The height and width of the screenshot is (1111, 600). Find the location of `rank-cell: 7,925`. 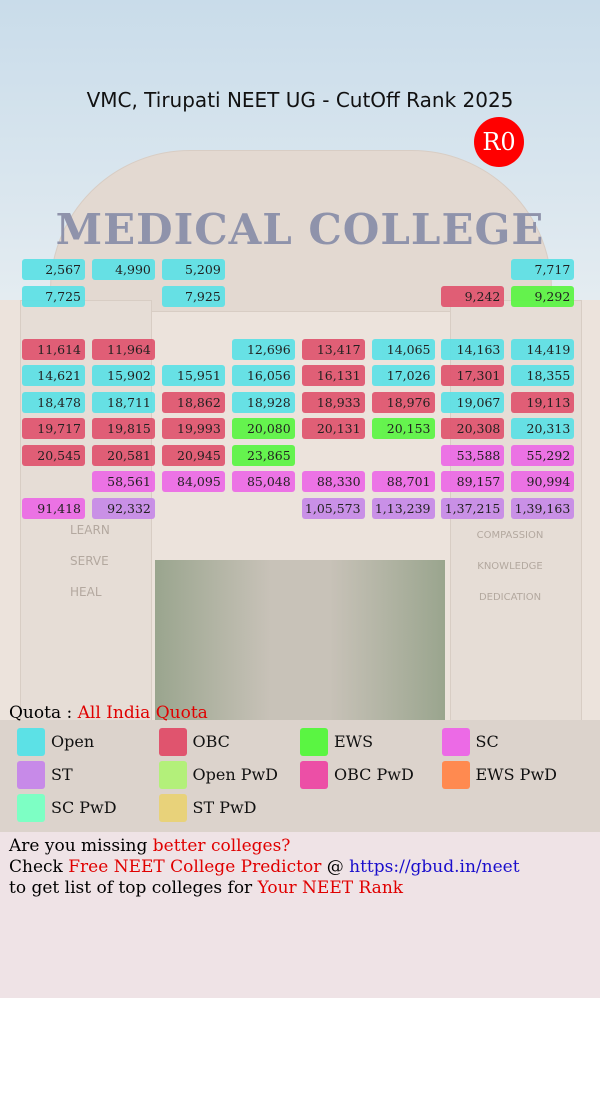

rank-cell: 7,925 is located at coordinates (193, 296).